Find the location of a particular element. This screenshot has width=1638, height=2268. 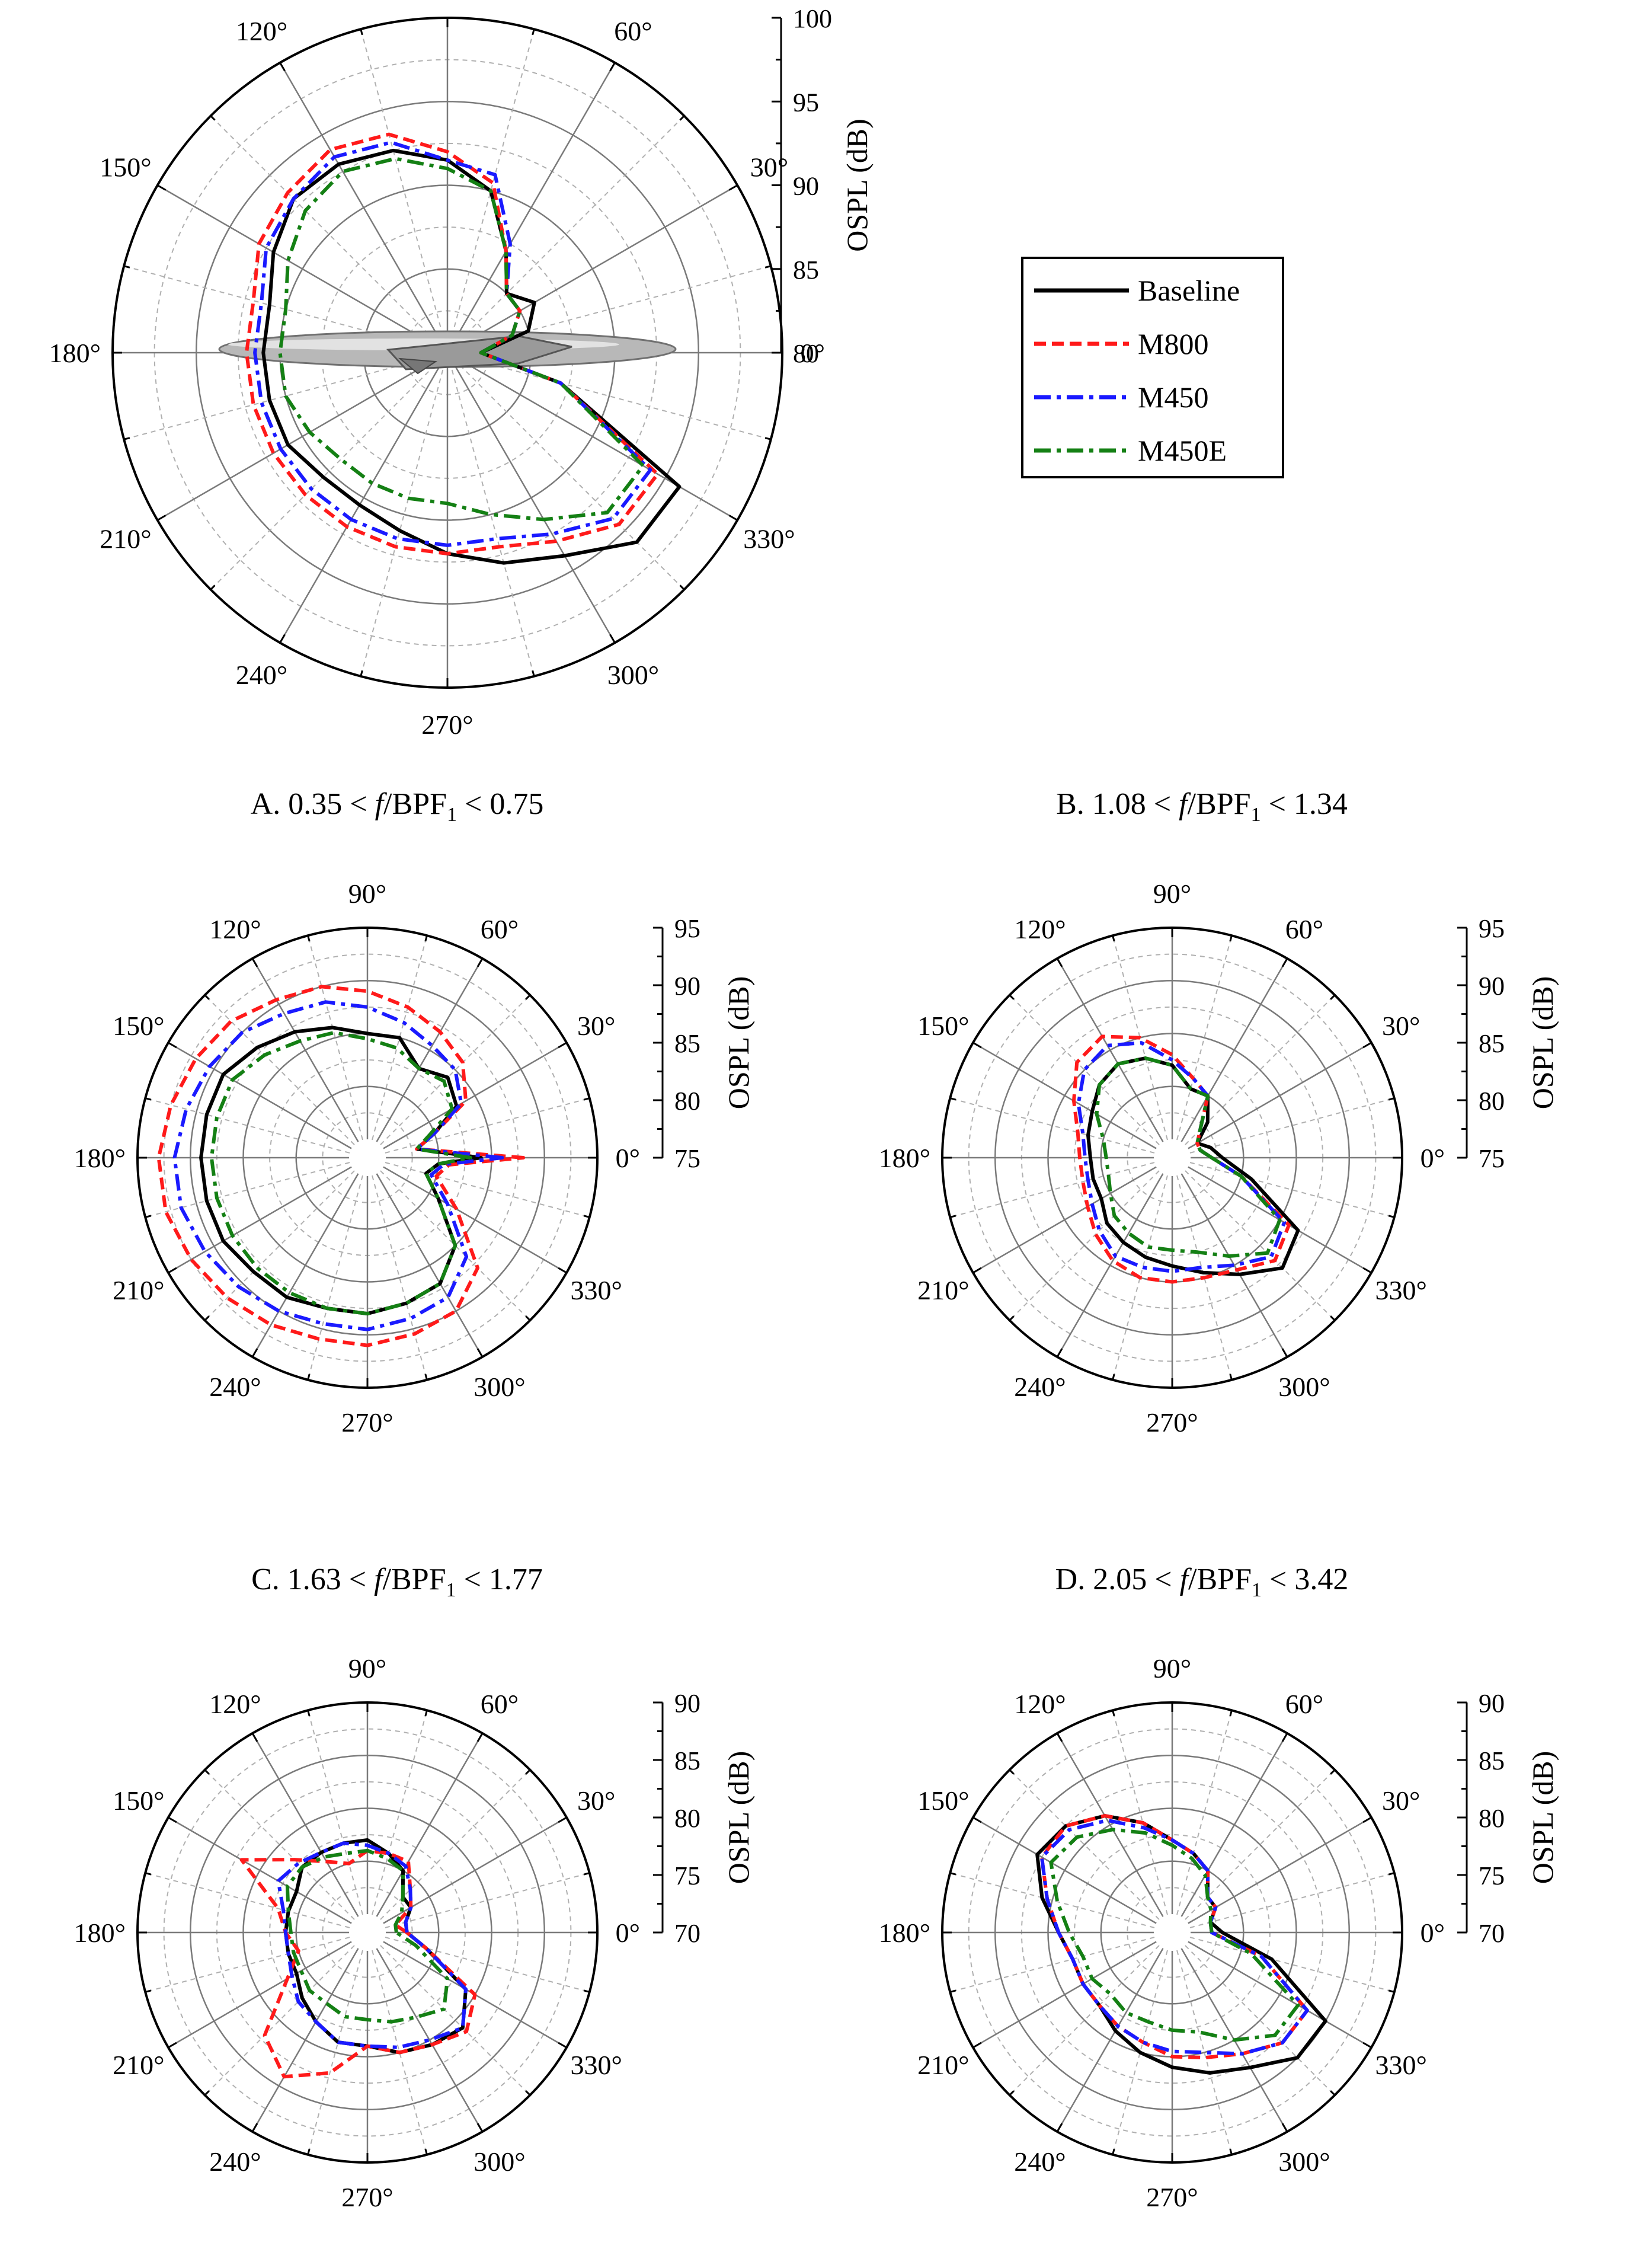

angle-label-330: 330° is located at coordinates (1400, 1290).